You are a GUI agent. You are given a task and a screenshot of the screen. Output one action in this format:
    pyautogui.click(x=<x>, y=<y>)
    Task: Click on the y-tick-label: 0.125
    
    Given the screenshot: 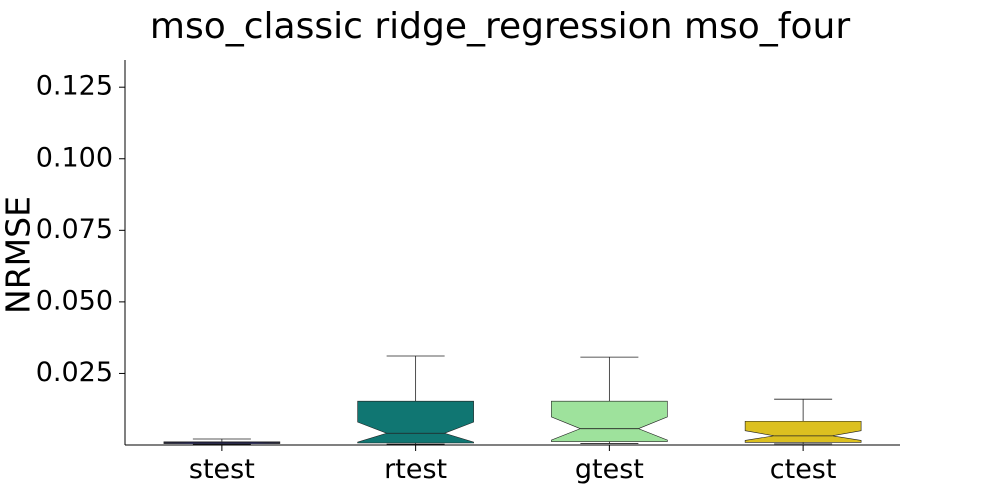 What is the action you would take?
    pyautogui.click(x=74, y=86)
    